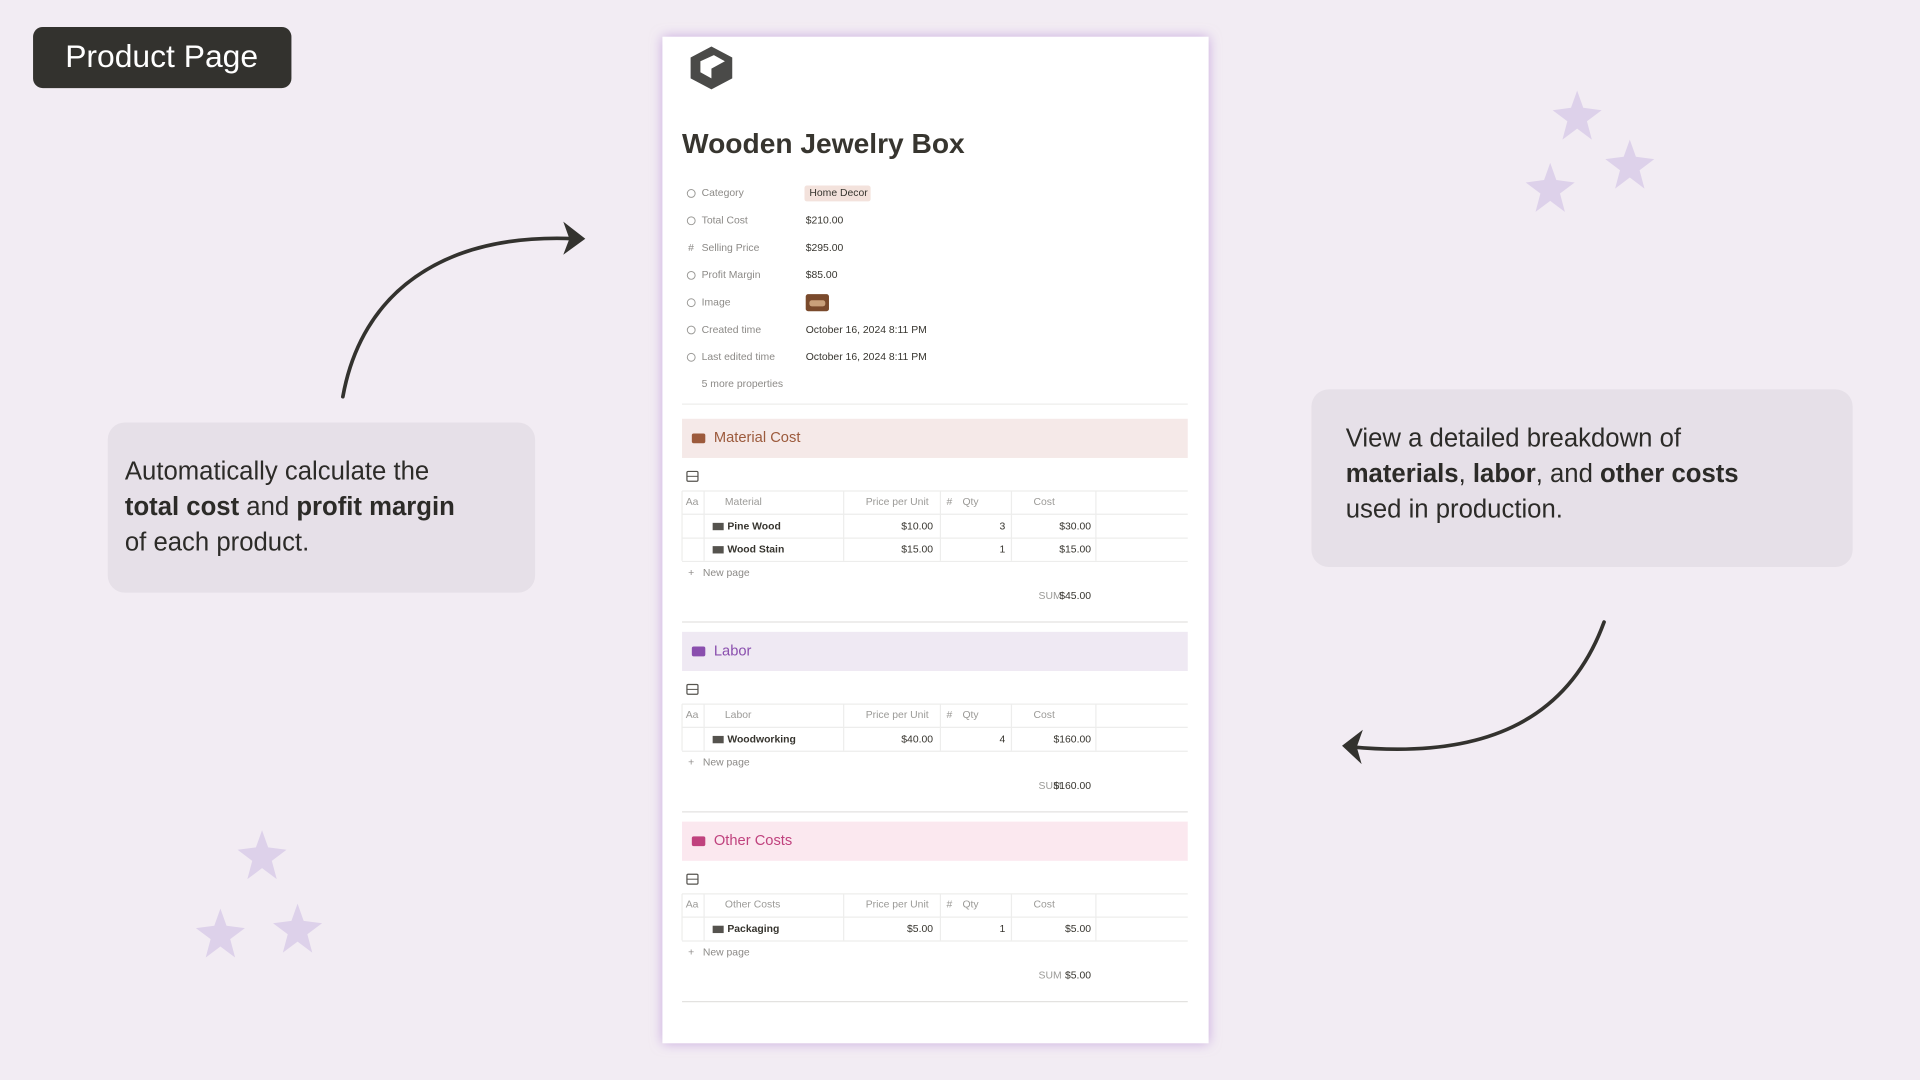 The image size is (1920, 1080). Describe the element at coordinates (375, 507) in the screenshot. I see `callout-text: profit margin` at that location.